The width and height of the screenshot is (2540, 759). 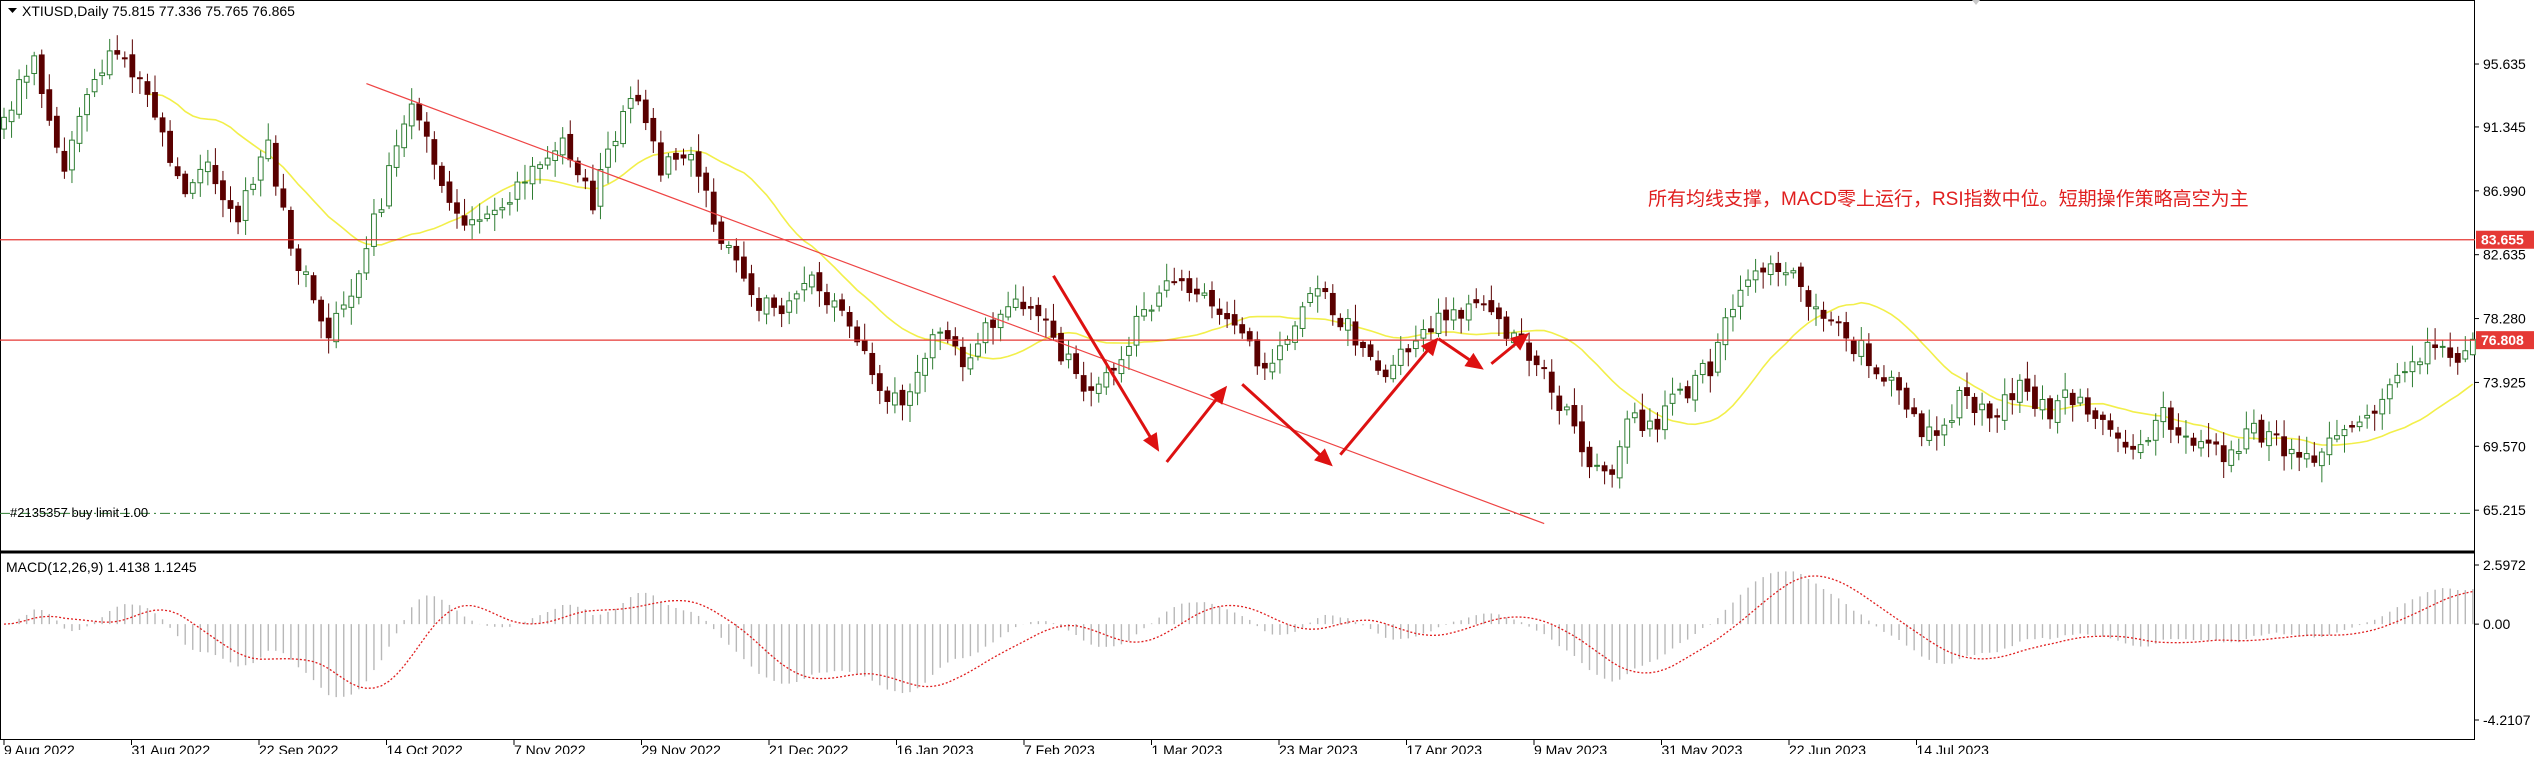 What do you see at coordinates (1318, 748) in the screenshot?
I see `time-tick-label: 23 Mar 2023` at bounding box center [1318, 748].